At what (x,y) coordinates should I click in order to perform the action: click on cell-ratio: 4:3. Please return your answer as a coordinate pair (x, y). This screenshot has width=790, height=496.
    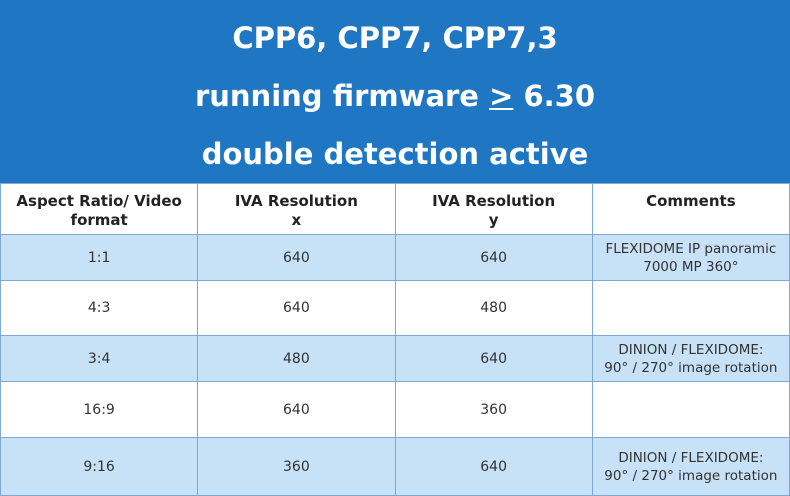
    Looking at the image, I should click on (99, 308).